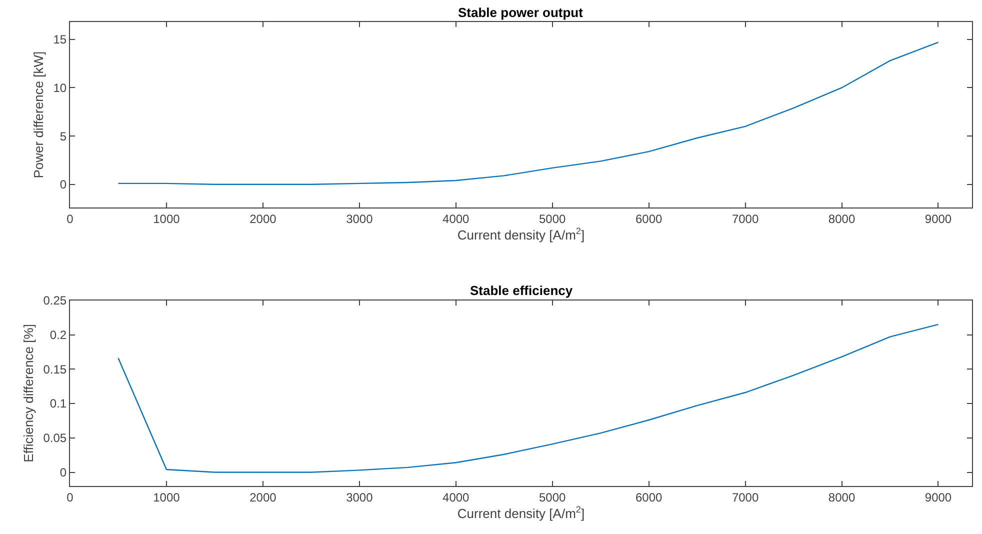  Describe the element at coordinates (60, 39) in the screenshot. I see `y-tick-label: 15` at that location.